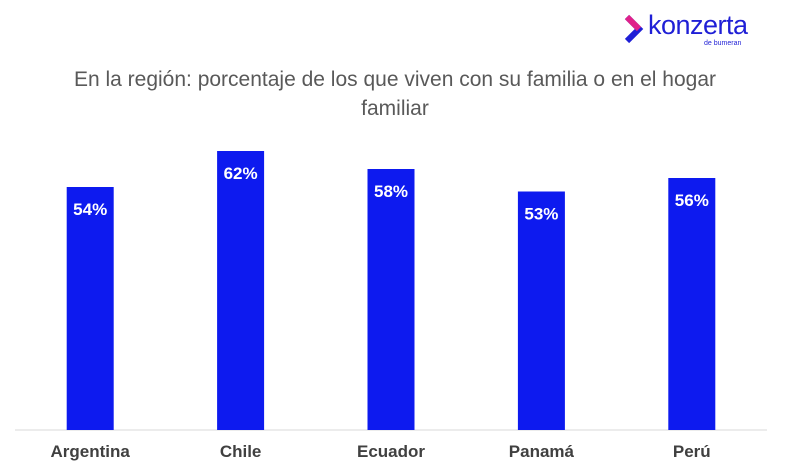 The height and width of the screenshot is (463, 788). Describe the element at coordinates (241, 290) in the screenshot. I see `bar-chile` at that location.